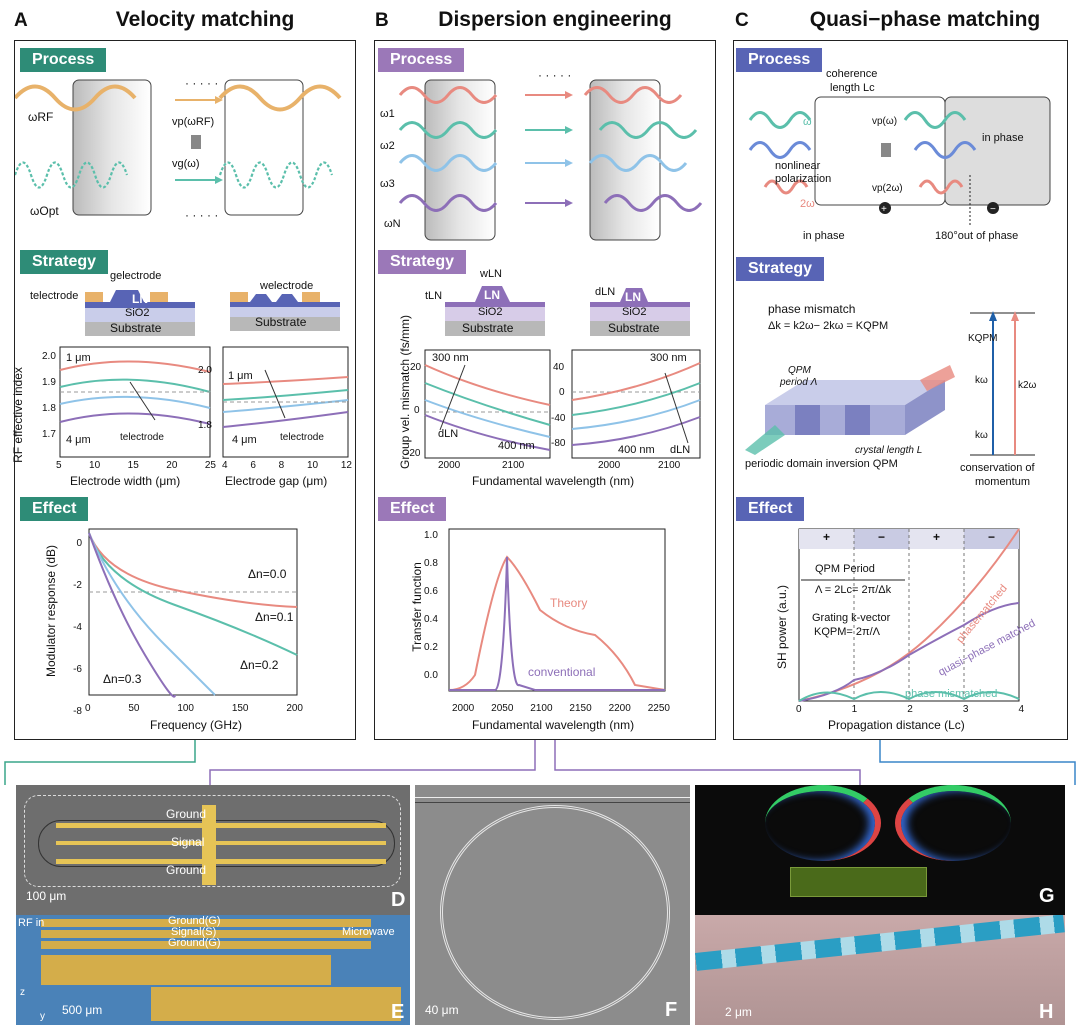 The image size is (1080, 1036). I want to click on scale-e: 500 μm, so click(82, 1010).